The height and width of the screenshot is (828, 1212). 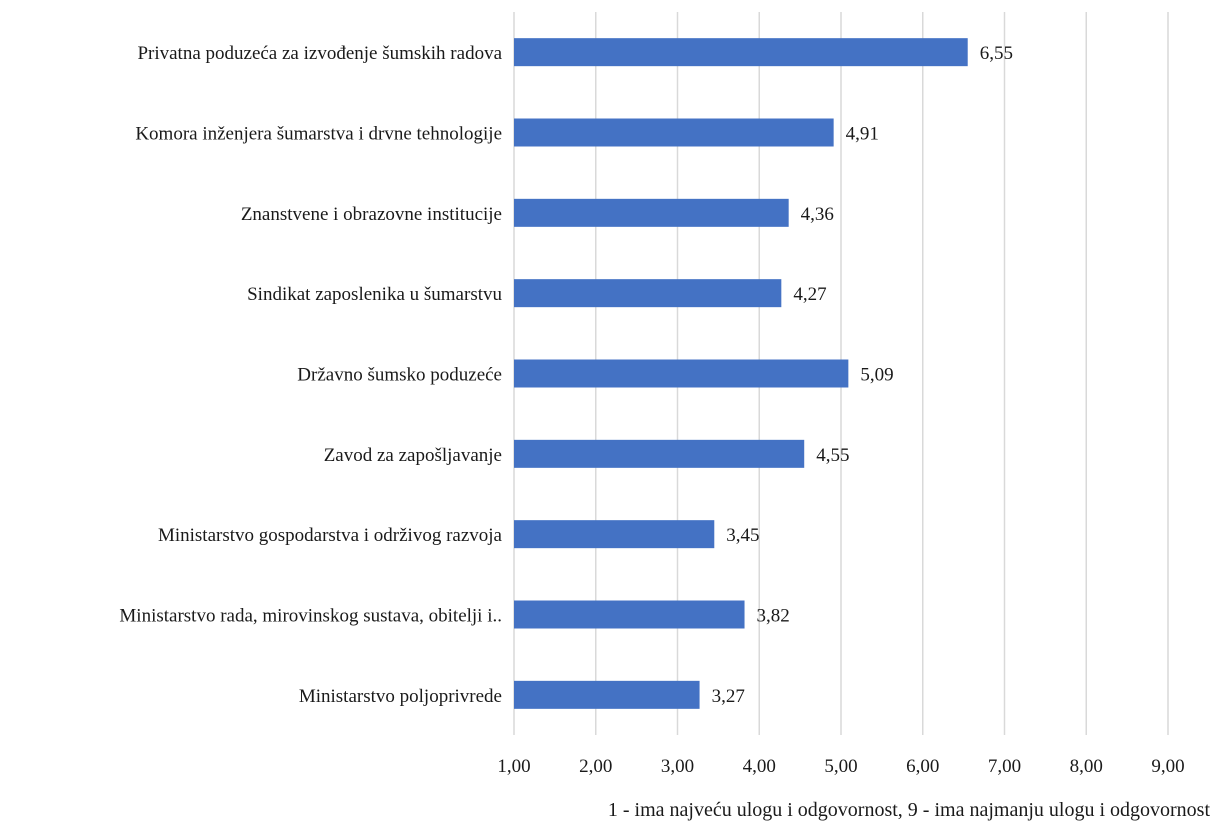 I want to click on x-tick-labels: 1,00 2,00 3,00 4,00 5,00 6,00 7,00 8,00 9,00, so click(x=840, y=766).